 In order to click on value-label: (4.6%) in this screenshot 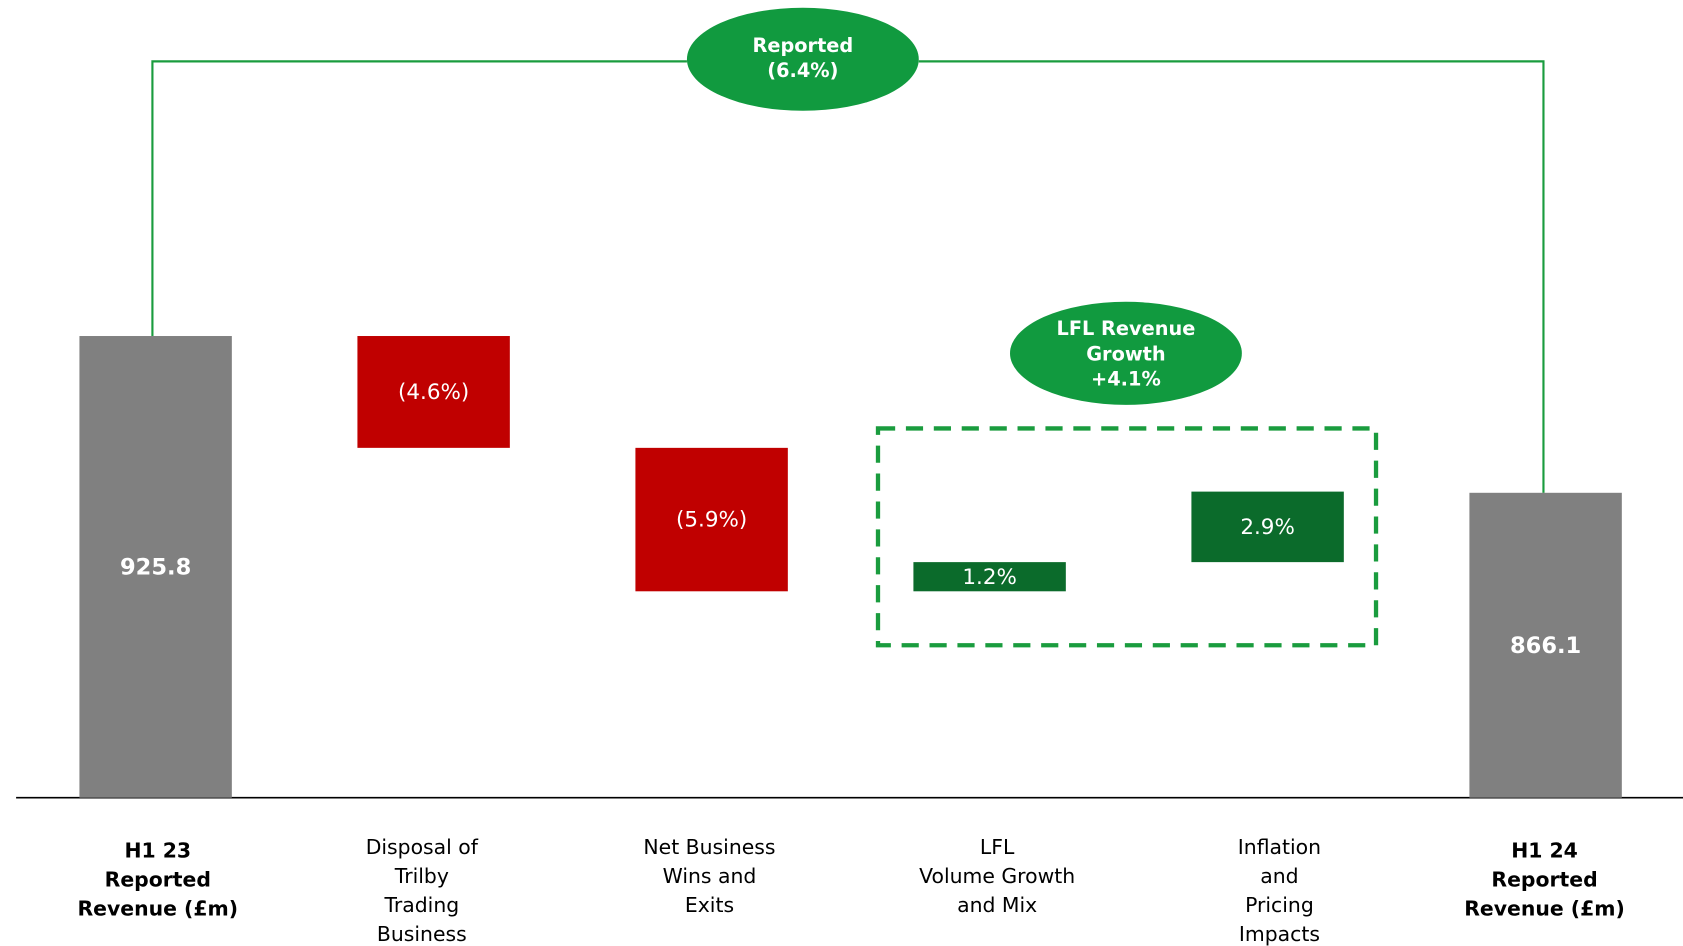, I will do `click(433, 392)`.